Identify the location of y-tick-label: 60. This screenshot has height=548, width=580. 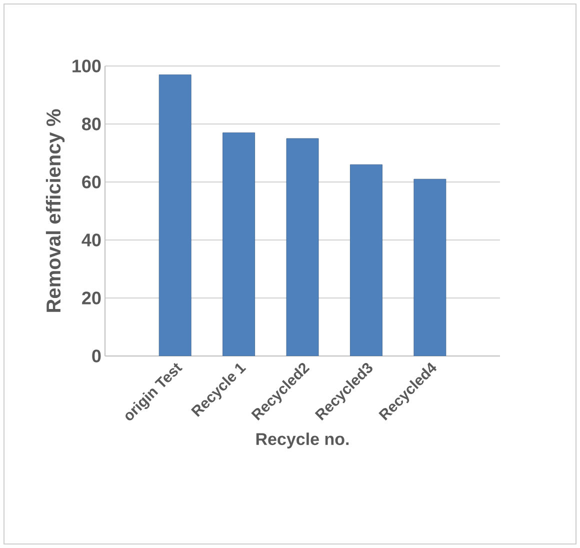
(91, 182).